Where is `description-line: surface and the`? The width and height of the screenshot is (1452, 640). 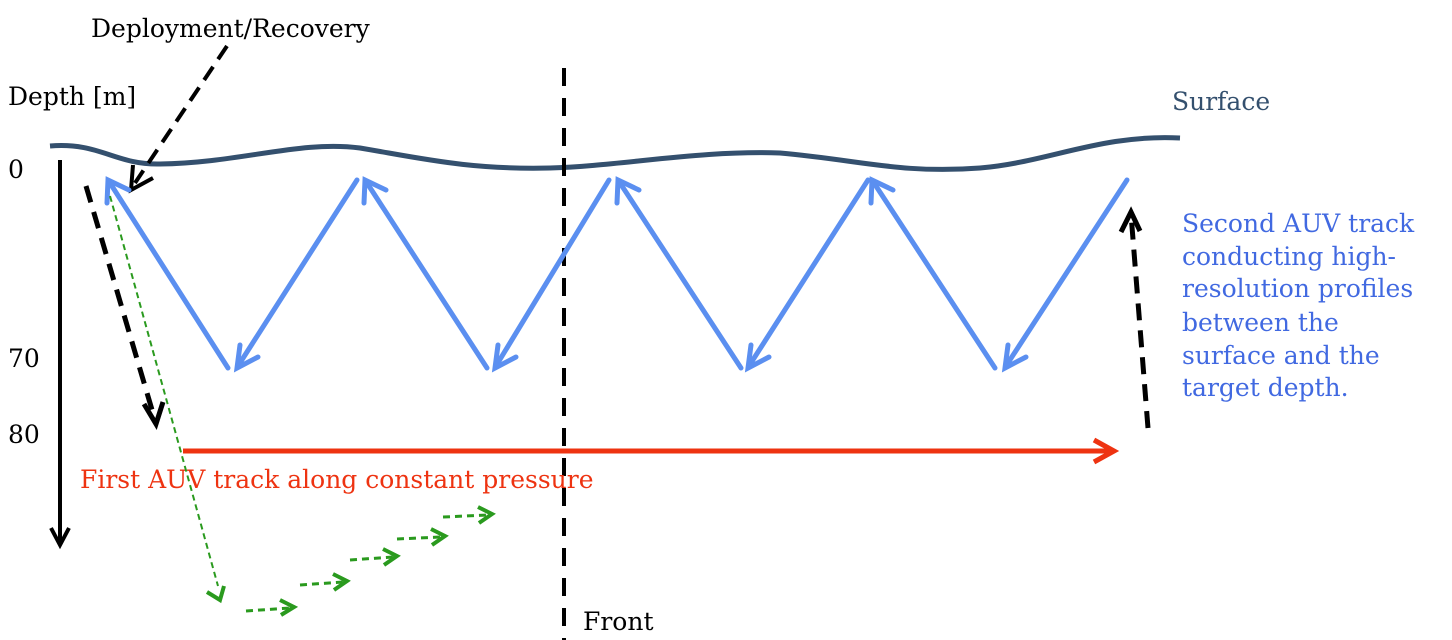 description-line: surface and the is located at coordinates (1281, 355).